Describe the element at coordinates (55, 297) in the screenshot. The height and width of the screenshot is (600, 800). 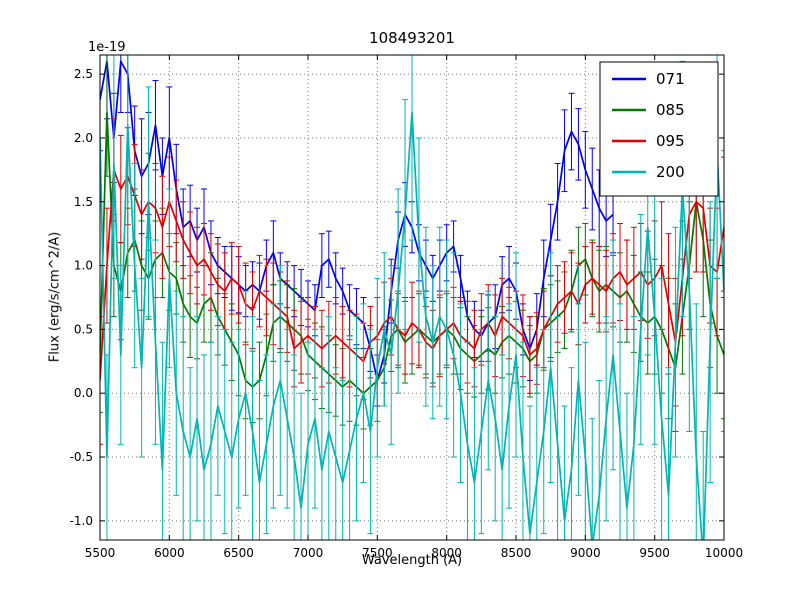
I see `y-axis-label: Flux (erg/s/cm^2/A)` at that location.